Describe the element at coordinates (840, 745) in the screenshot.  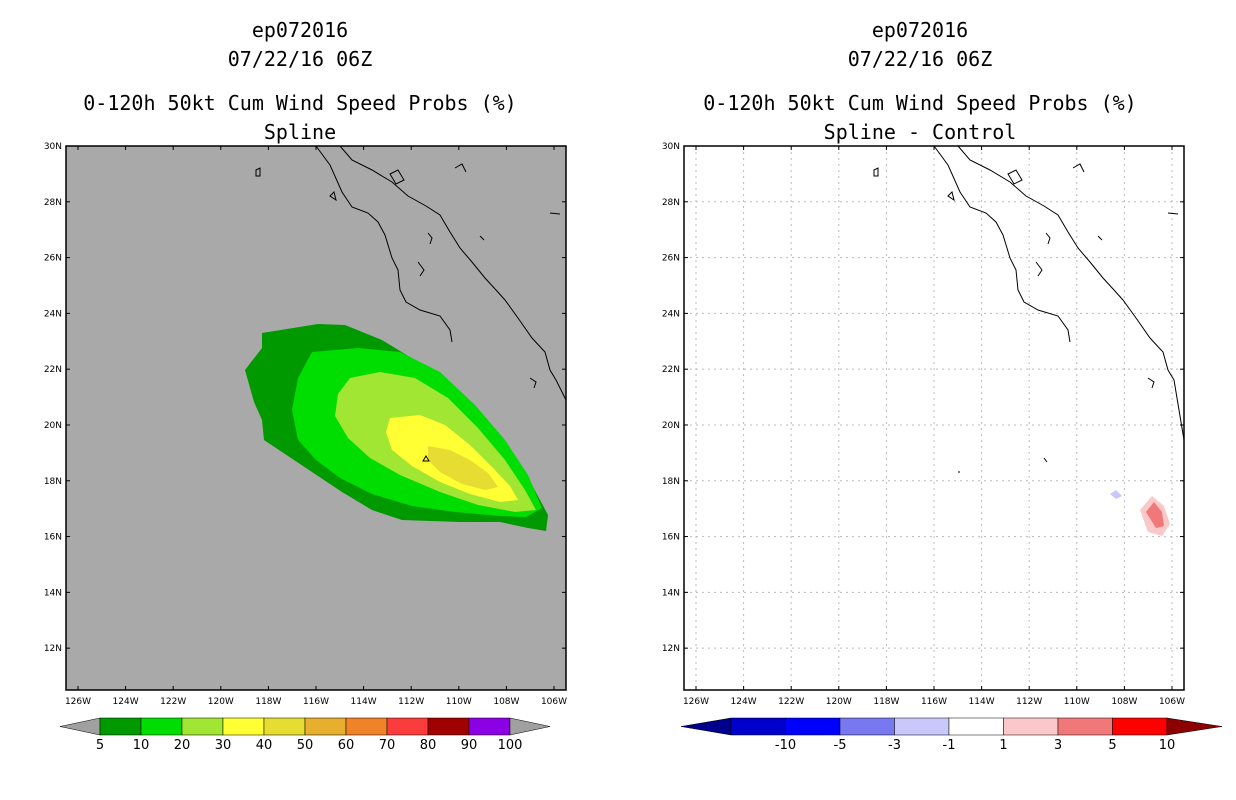
I see `colorbar-label: -5` at that location.